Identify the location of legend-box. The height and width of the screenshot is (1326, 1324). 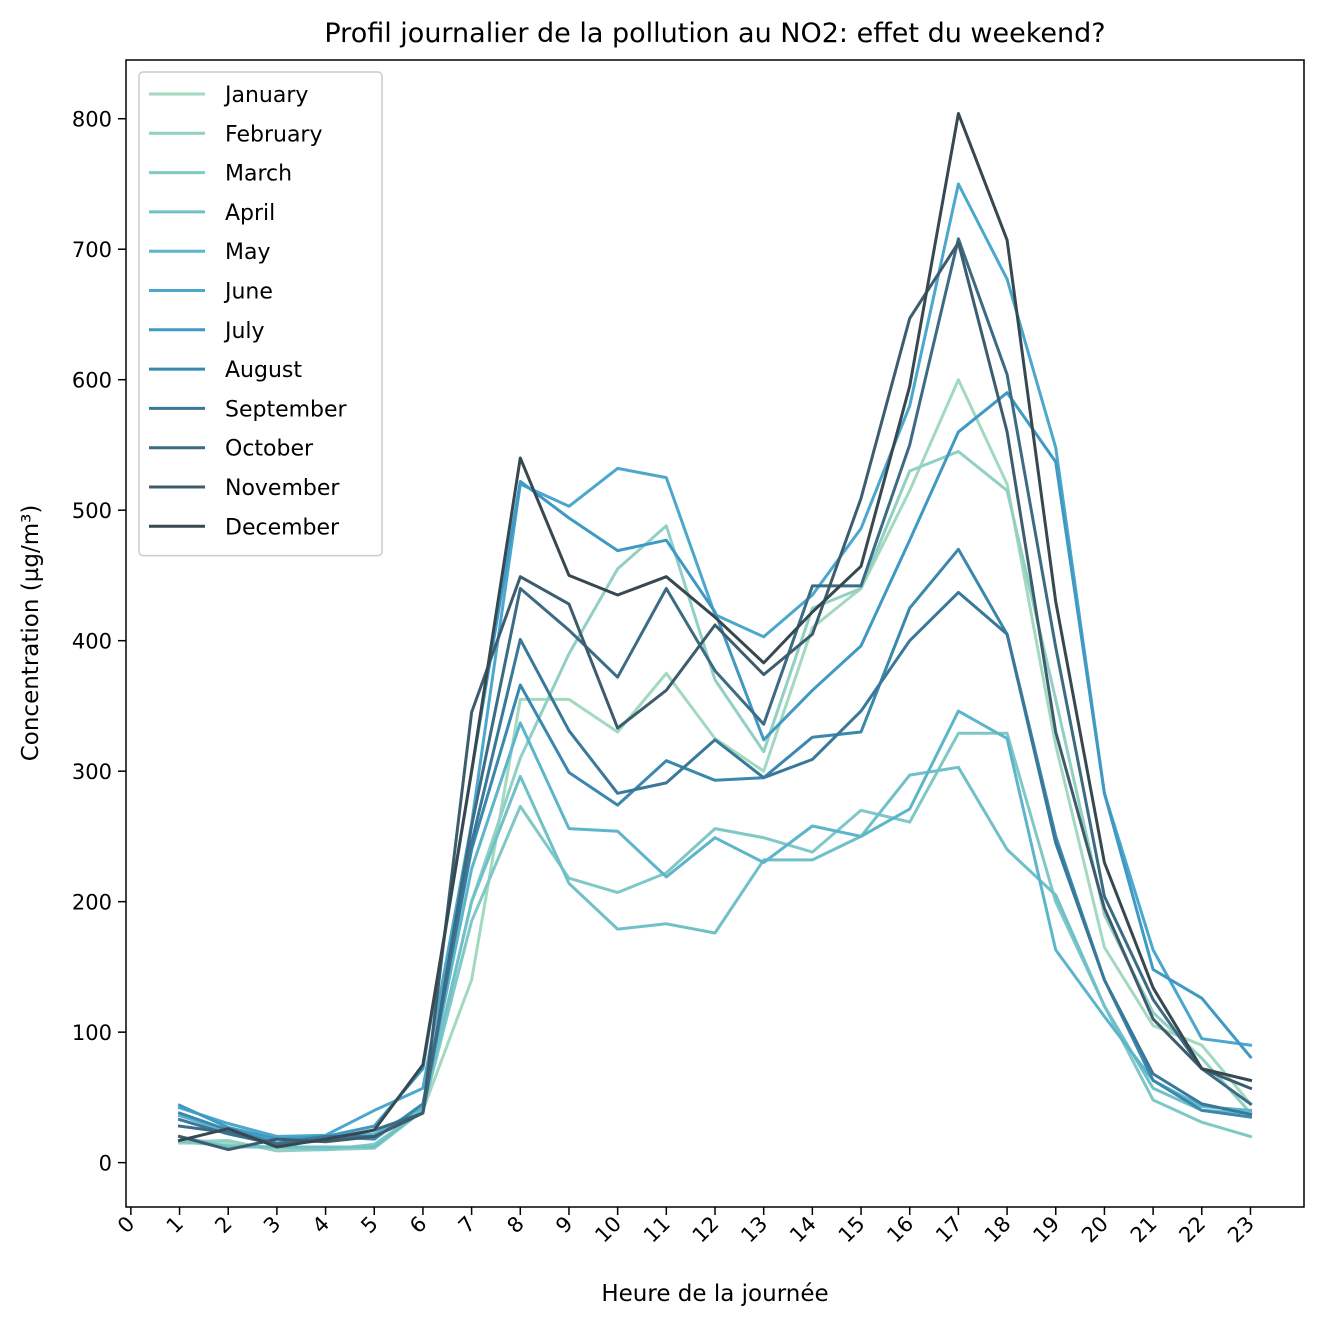
(260, 314).